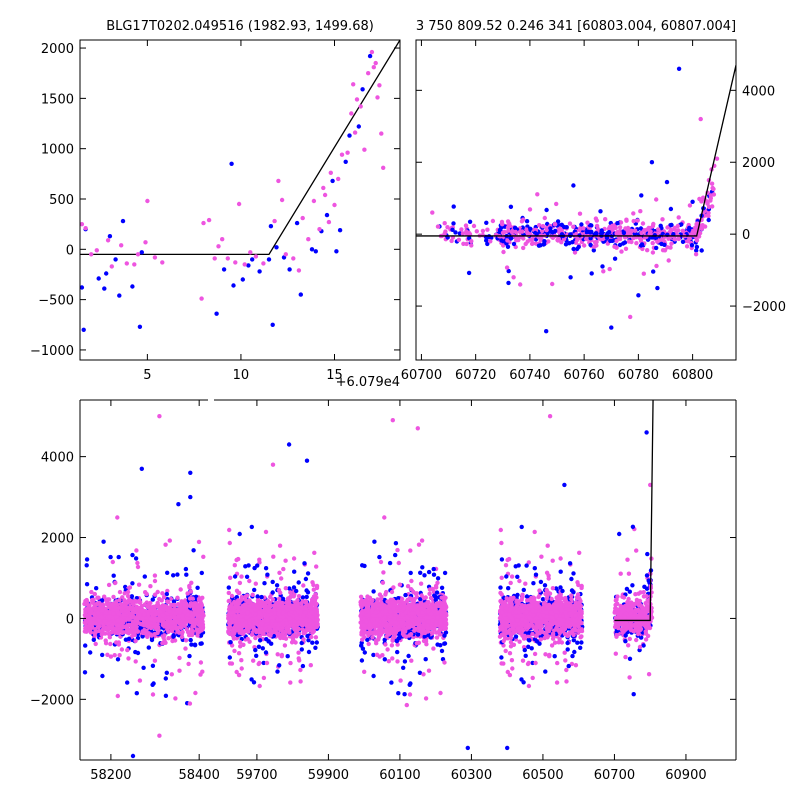  What do you see at coordinates (240, 26) in the screenshot?
I see `left-panel-title: BLG17T0202.049516 (1982.93, 1499.68)` at bounding box center [240, 26].